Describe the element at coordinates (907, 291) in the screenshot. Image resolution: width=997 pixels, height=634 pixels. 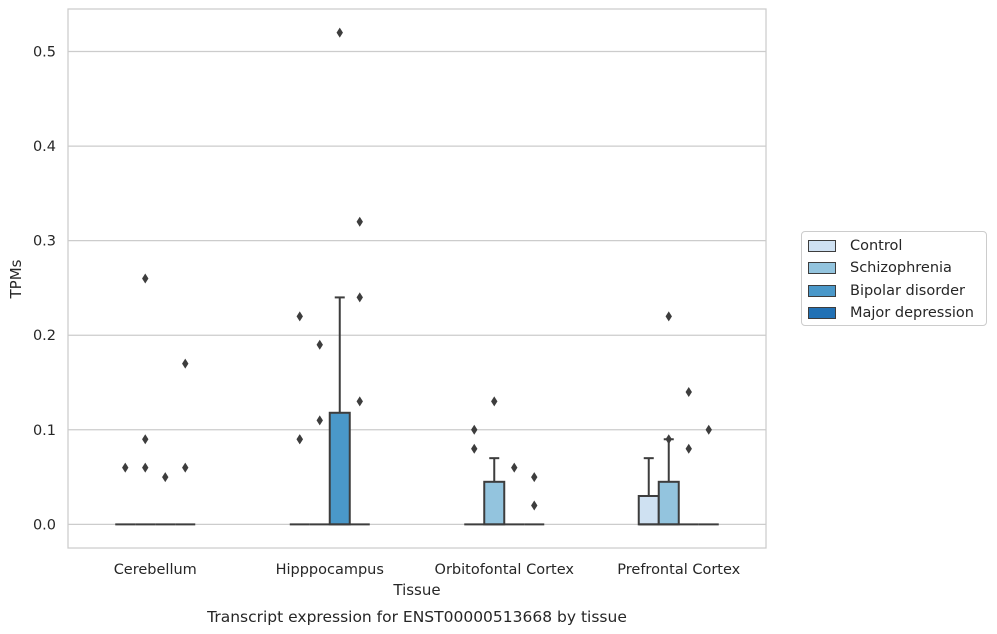
I see `legend-label: Bipolar disorder` at that location.